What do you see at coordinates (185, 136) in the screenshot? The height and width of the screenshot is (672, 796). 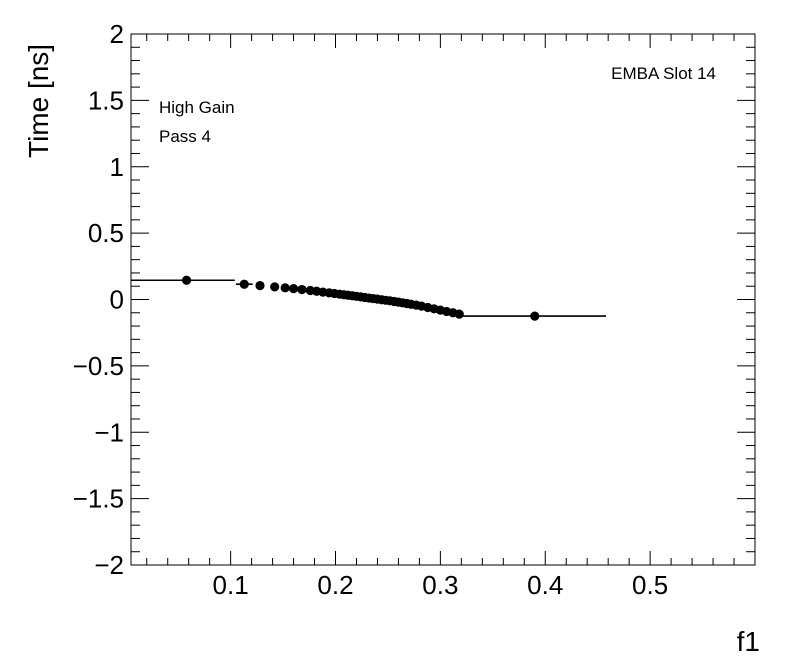 I see `annotation-pass: Pass 4` at bounding box center [185, 136].